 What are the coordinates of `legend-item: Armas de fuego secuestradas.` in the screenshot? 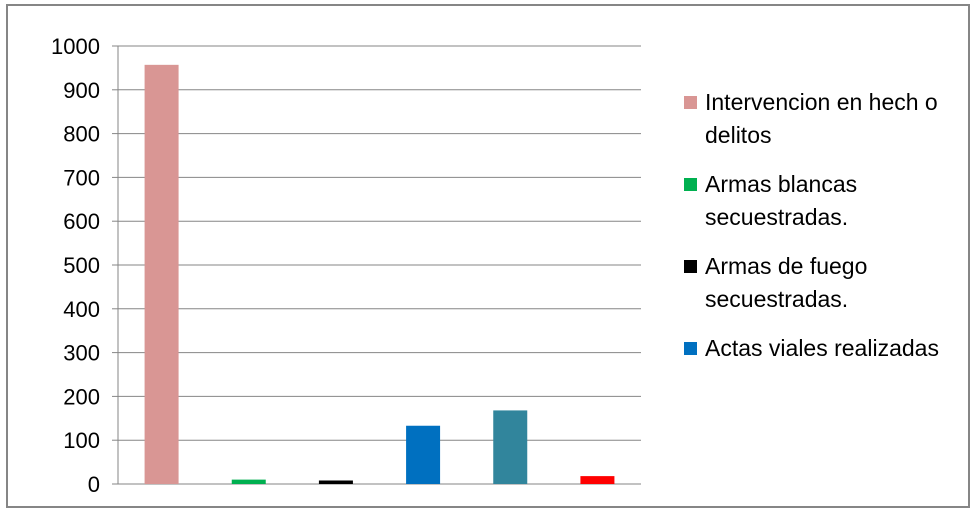 It's located at (826, 283).